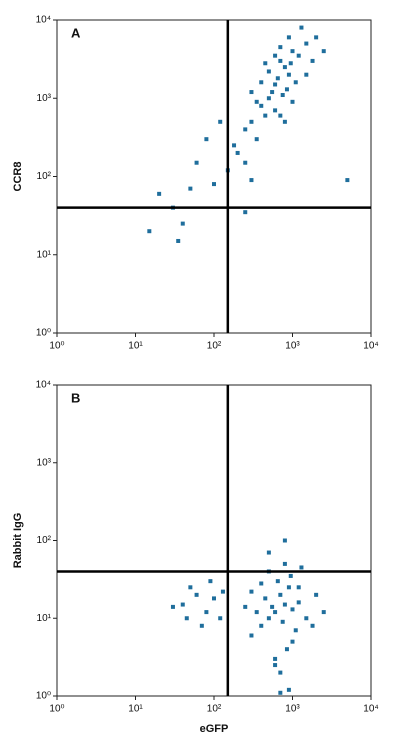  I want to click on panel-label: B, so click(75, 397).